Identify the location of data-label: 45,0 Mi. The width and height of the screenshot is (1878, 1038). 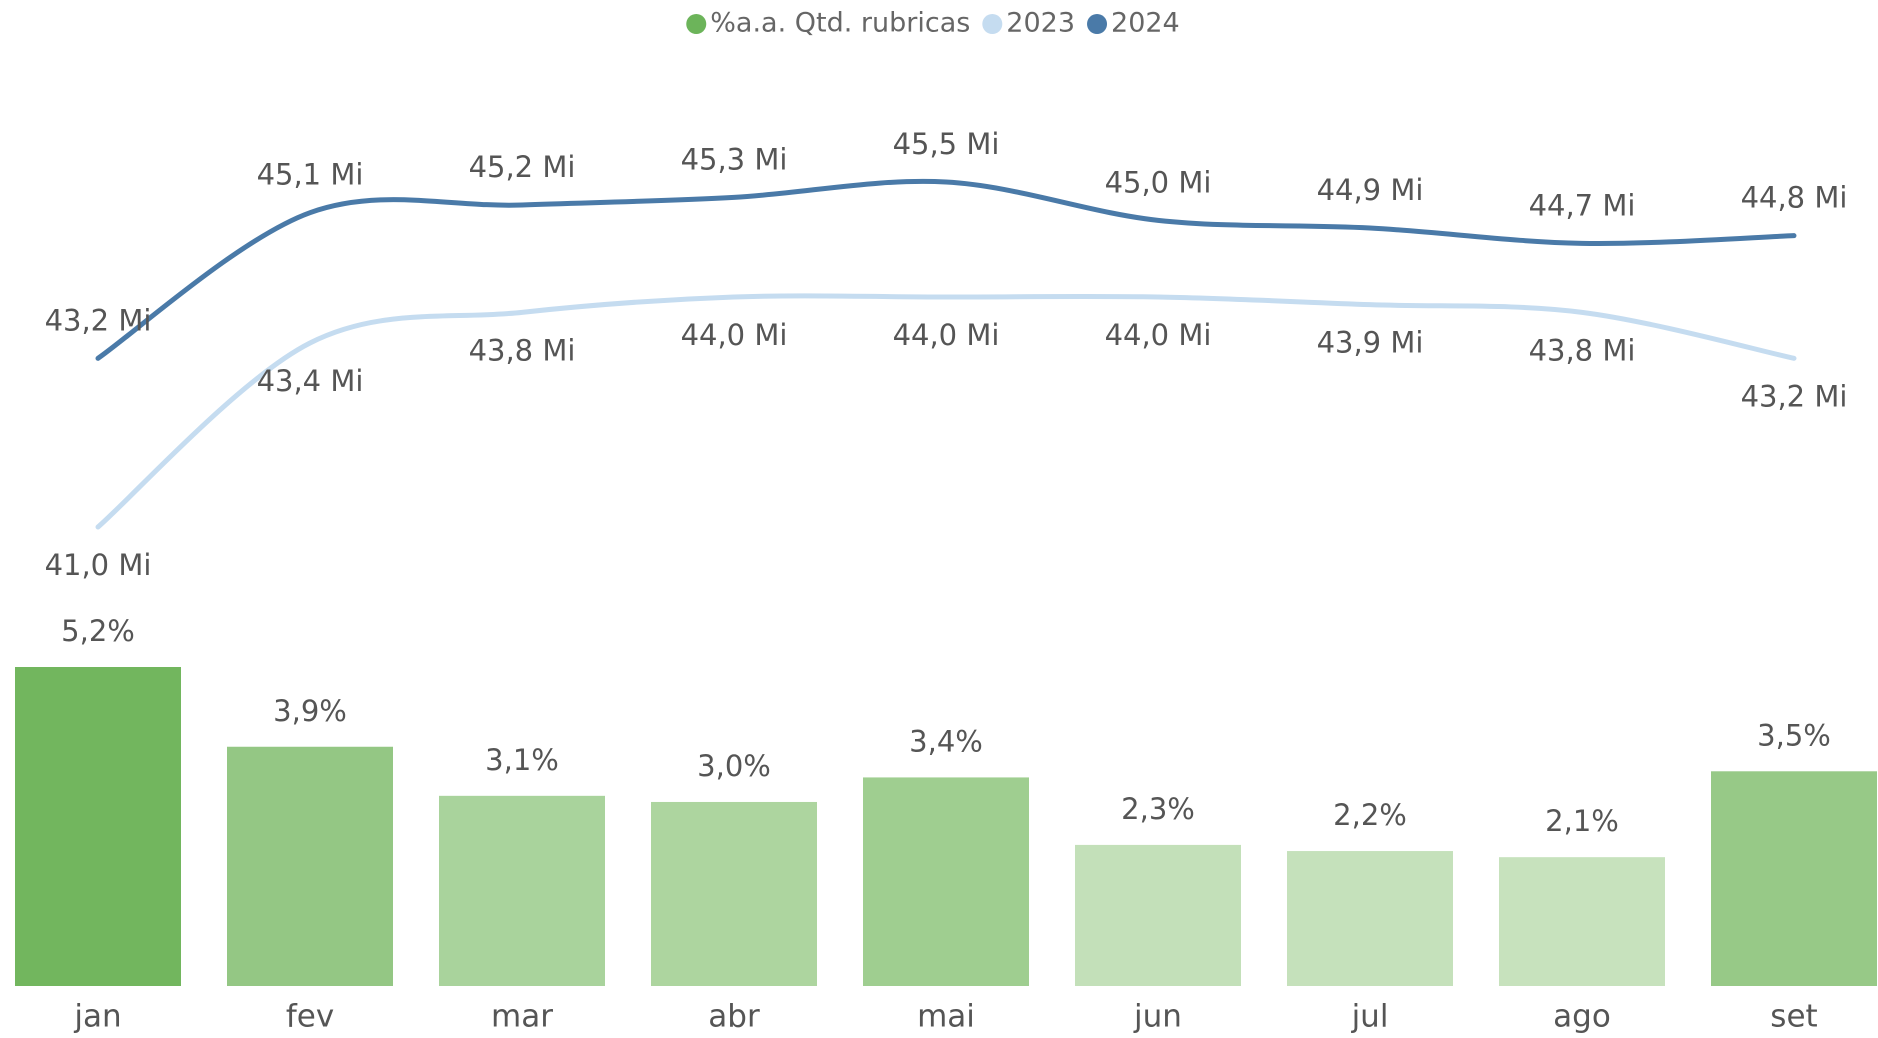
(1158, 182).